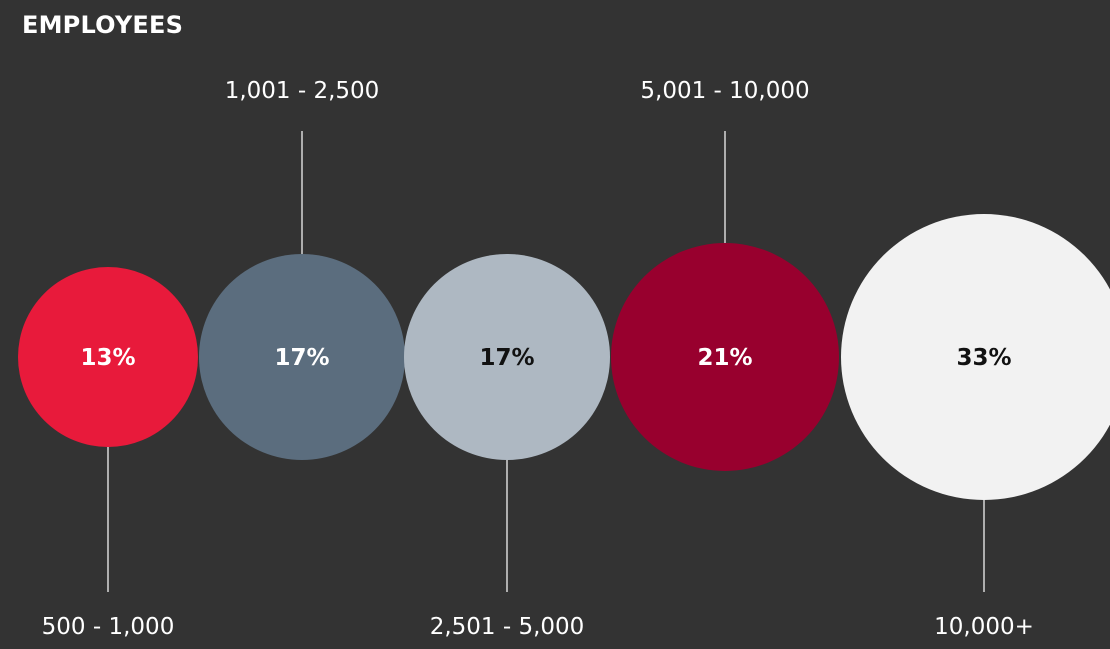 Image resolution: width=1110 pixels, height=649 pixels. Describe the element at coordinates (507, 627) in the screenshot. I see `category-label-2501-5000: 2,501 - 5,000` at that location.